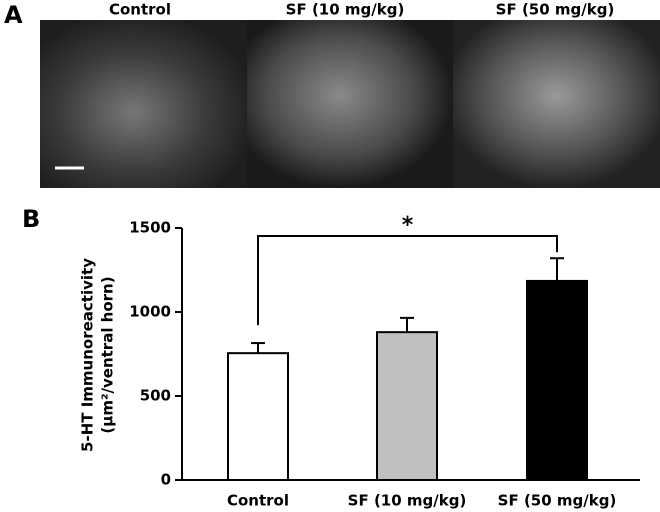 This screenshot has height=512, width=660. What do you see at coordinates (150, 228) in the screenshot?
I see `y-tick-label: 1500` at bounding box center [150, 228].